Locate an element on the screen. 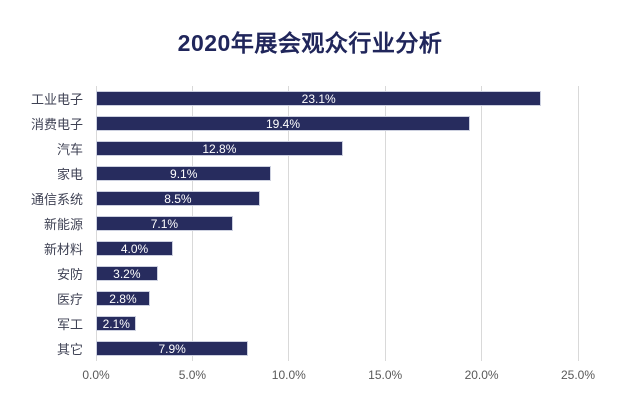  category-label: 军工 is located at coordinates (69, 324).